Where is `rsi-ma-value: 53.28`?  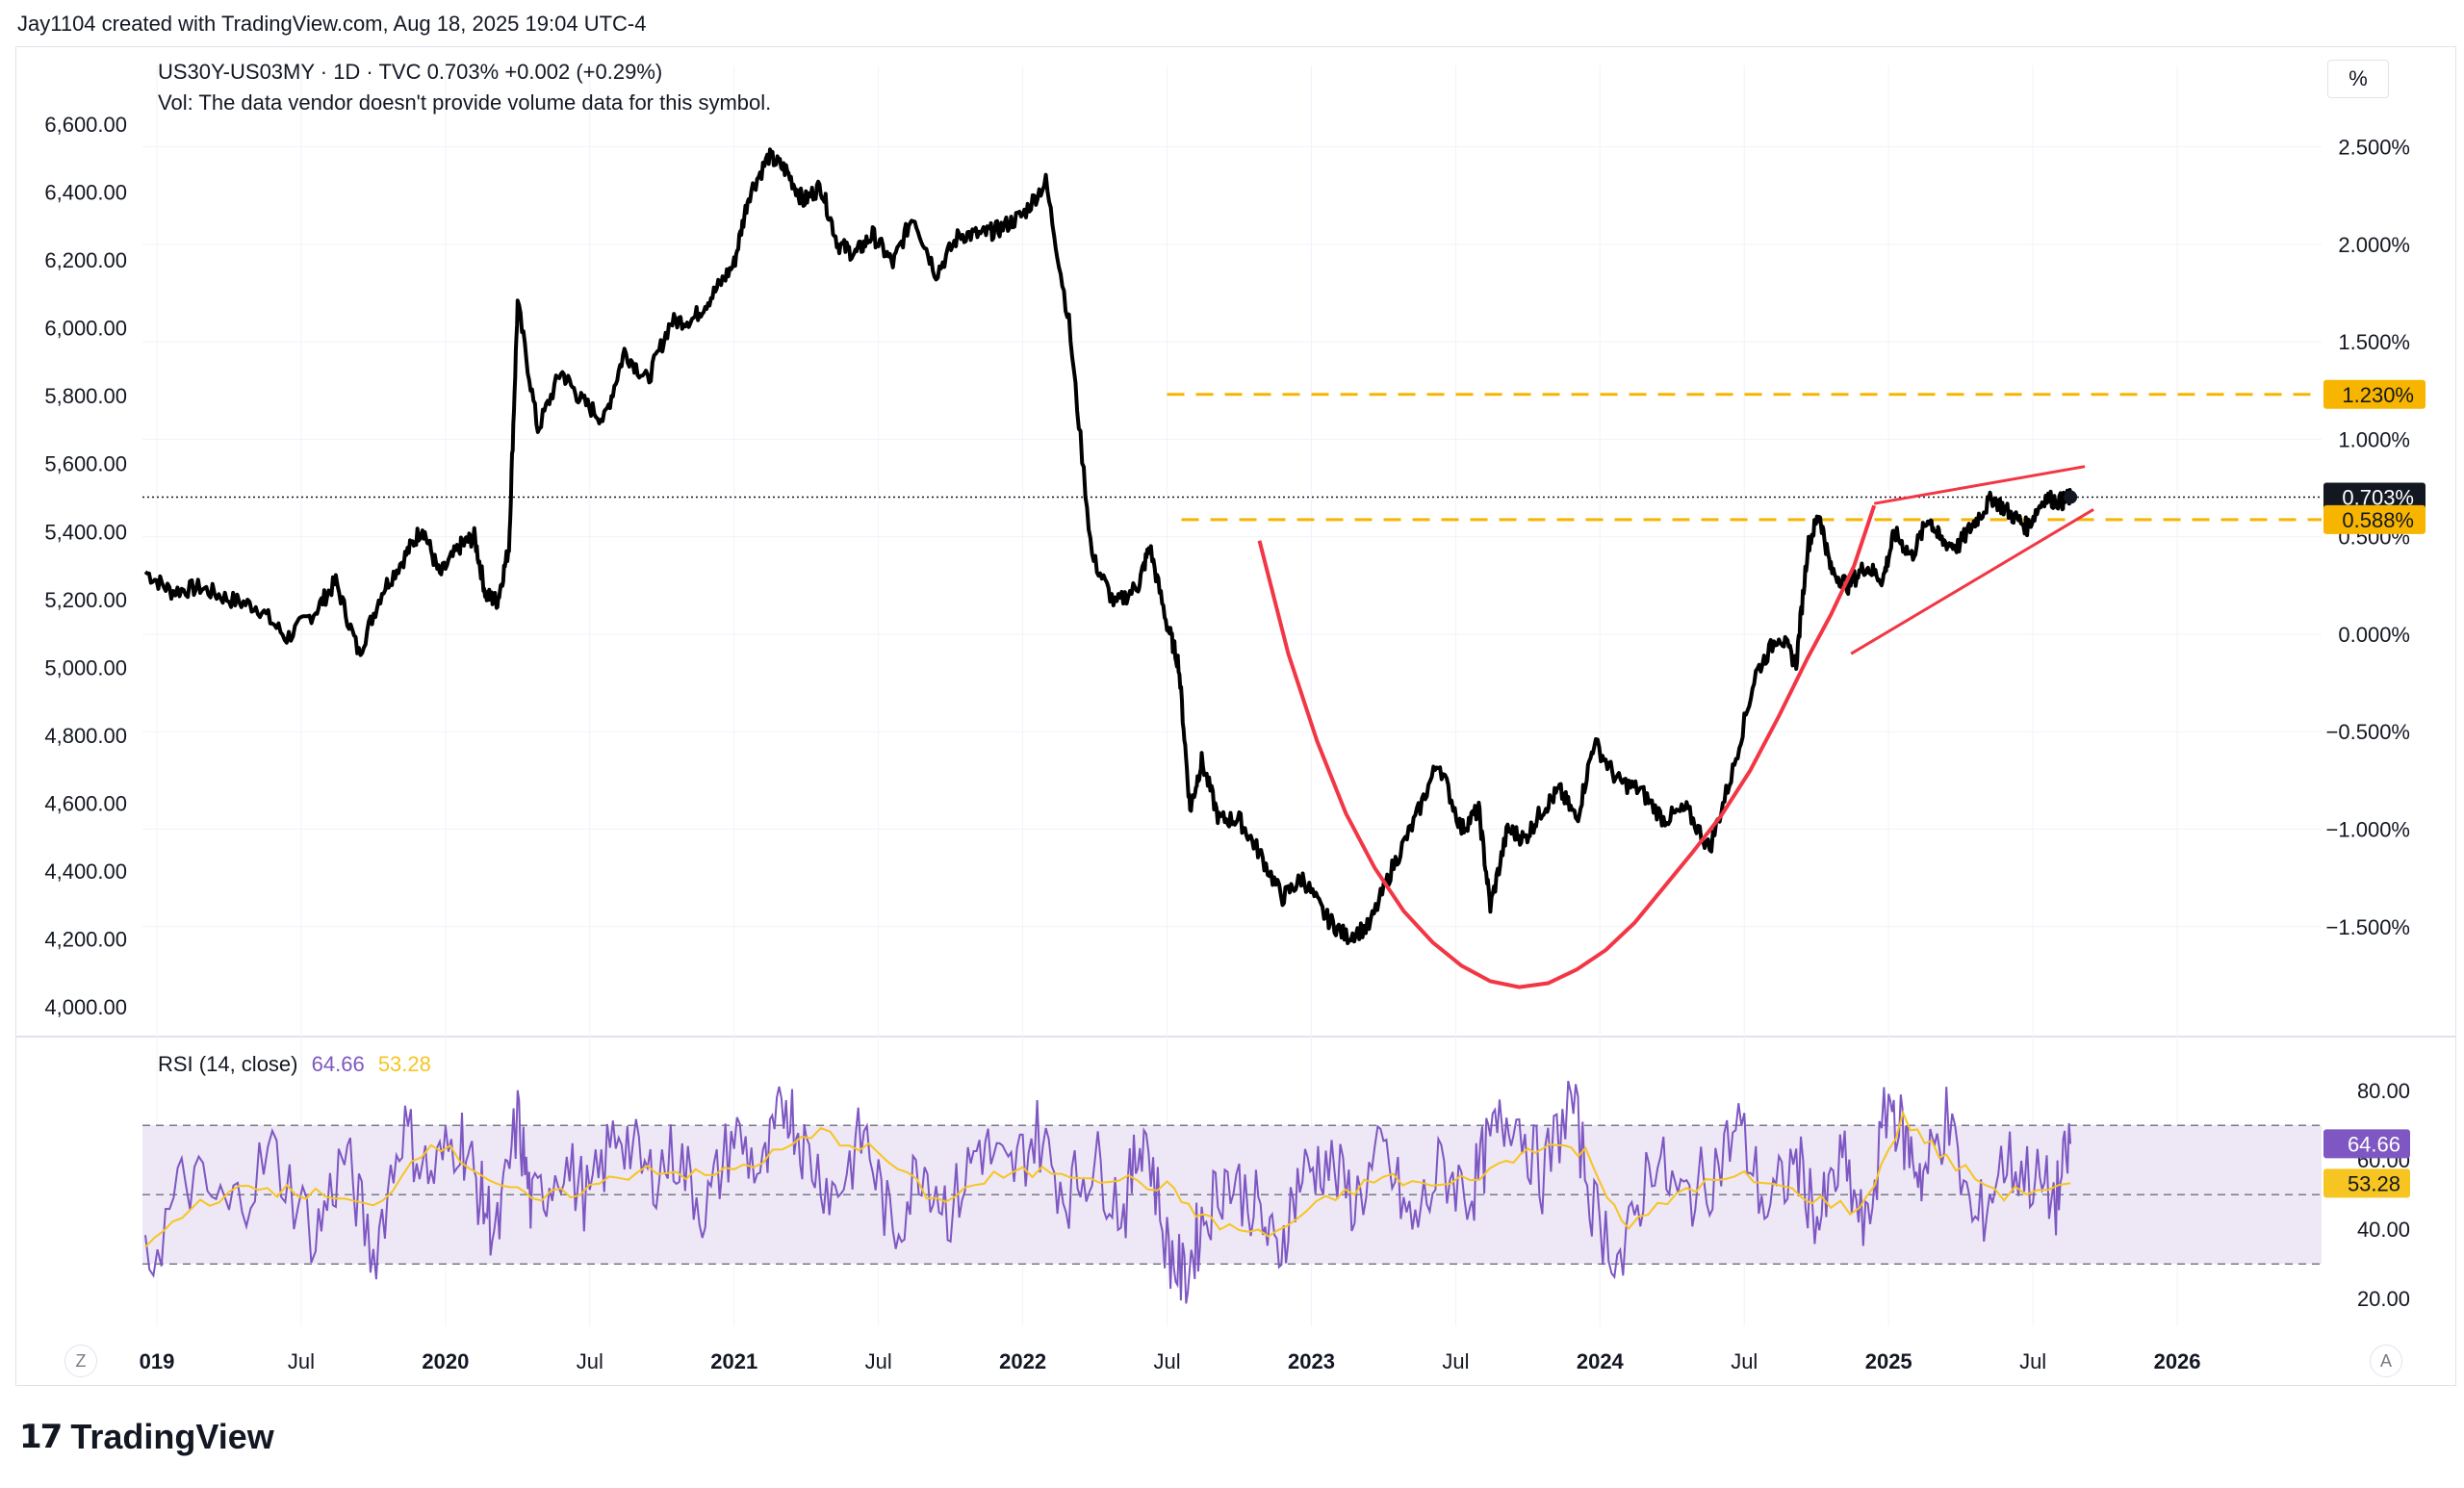
rsi-ma-value: 53.28 is located at coordinates (404, 1064).